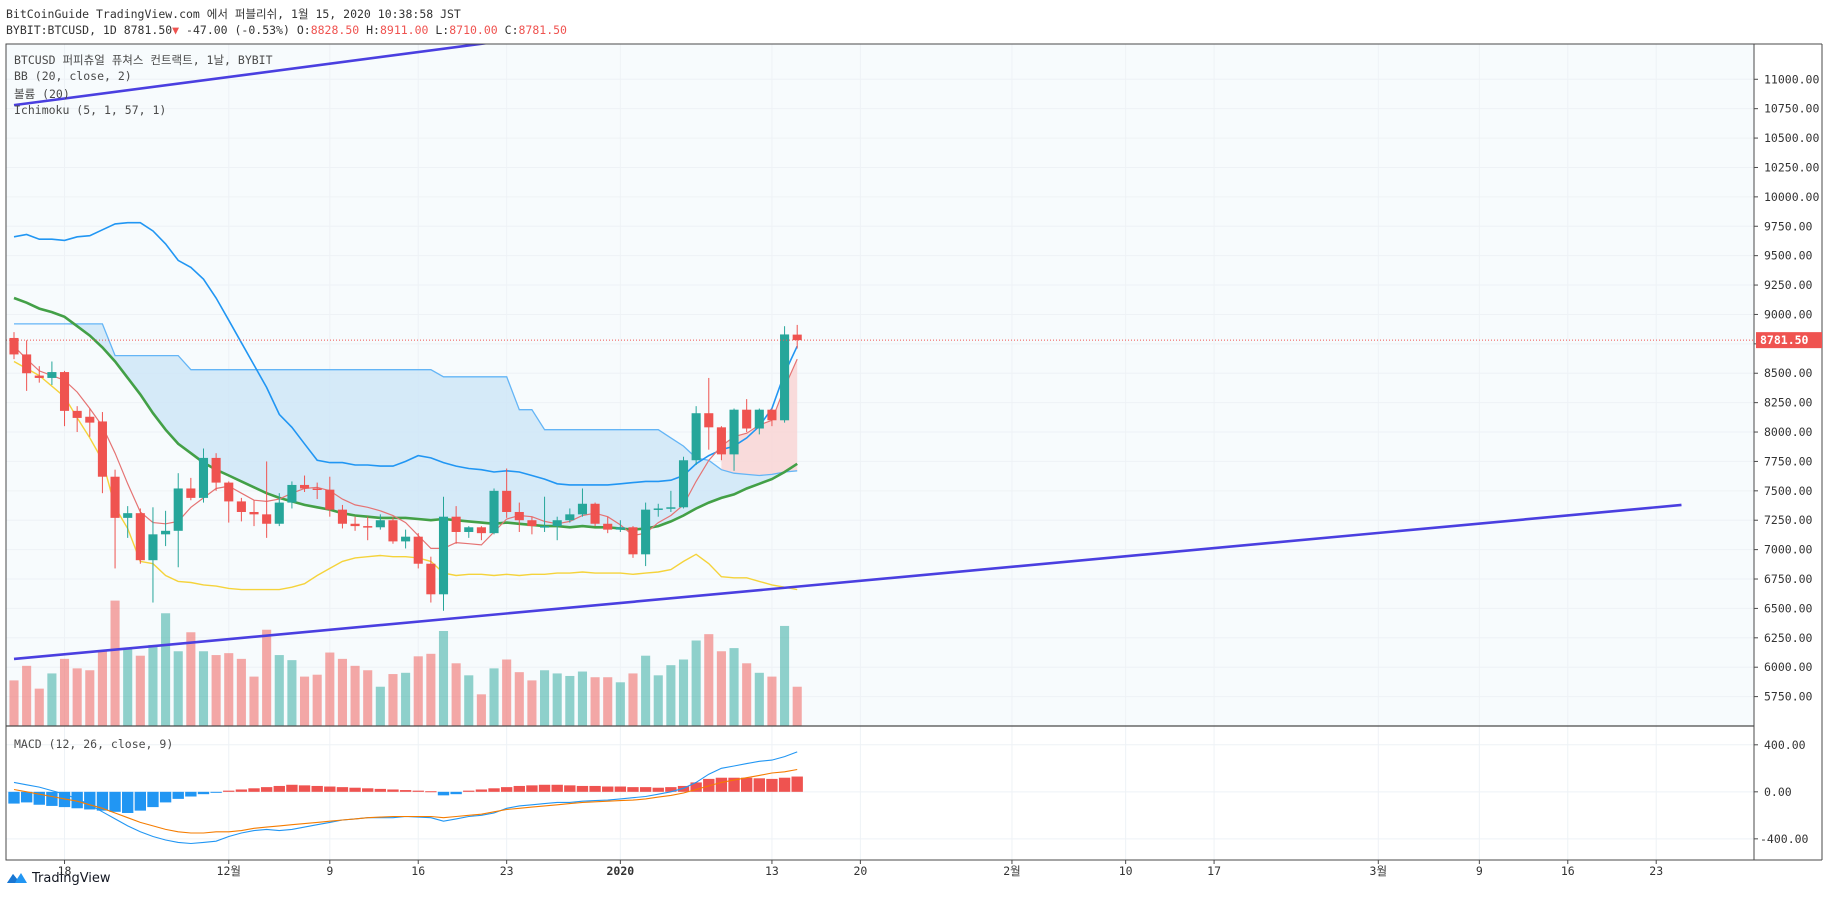 Image resolution: width=1828 pixels, height=898 pixels. What do you see at coordinates (1791, 167) in the screenshot?
I see `y-tick-label: 10250.00` at bounding box center [1791, 167].